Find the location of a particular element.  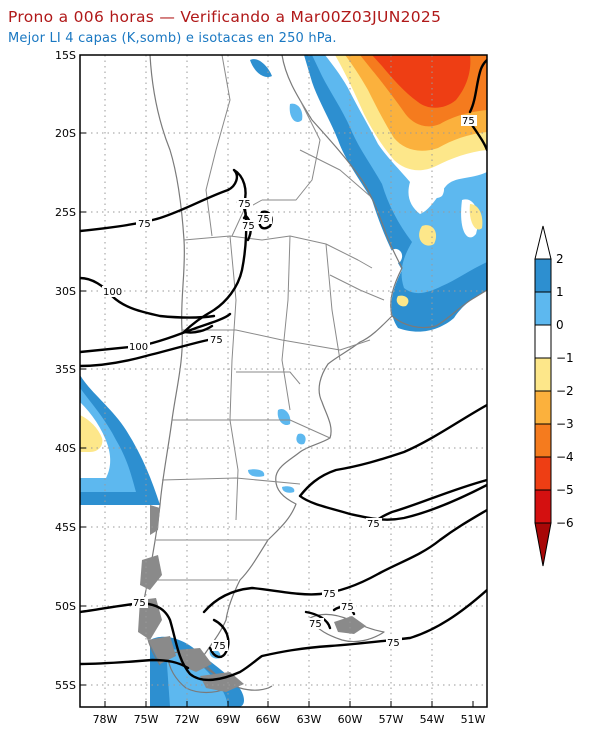

lat-label: 25S is located at coordinates (65, 212).